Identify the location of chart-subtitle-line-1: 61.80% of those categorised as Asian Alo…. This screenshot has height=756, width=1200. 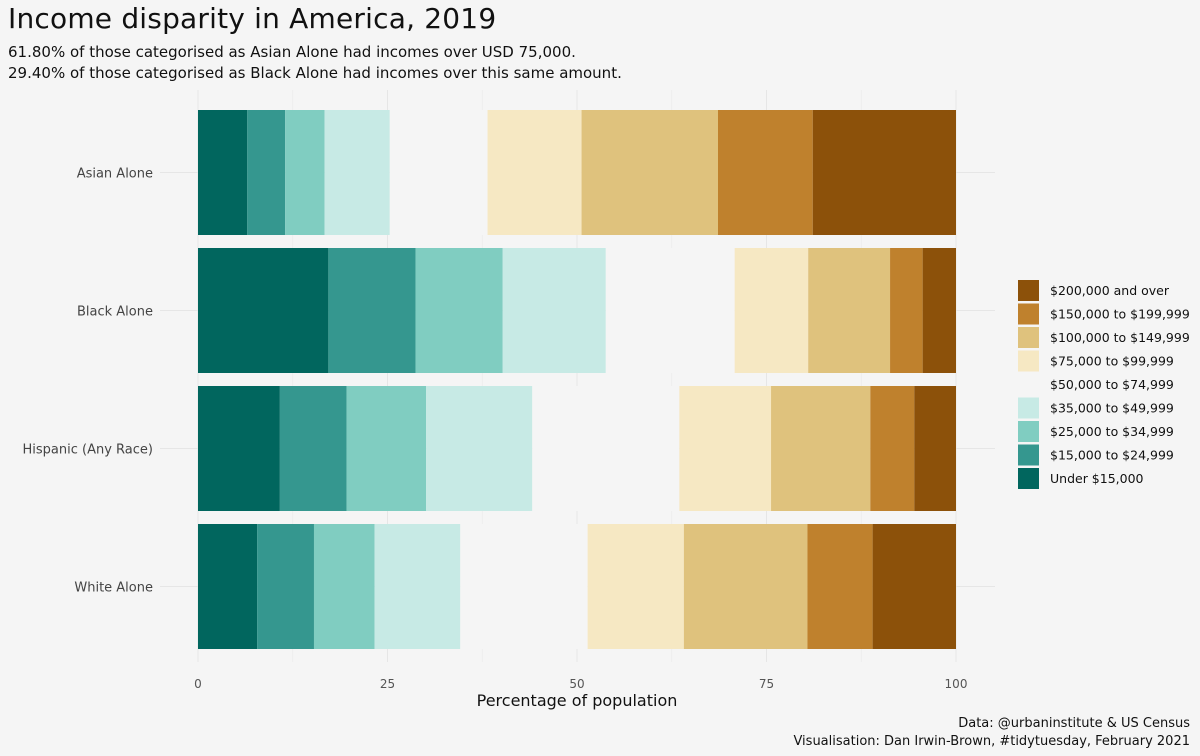
(292, 52).